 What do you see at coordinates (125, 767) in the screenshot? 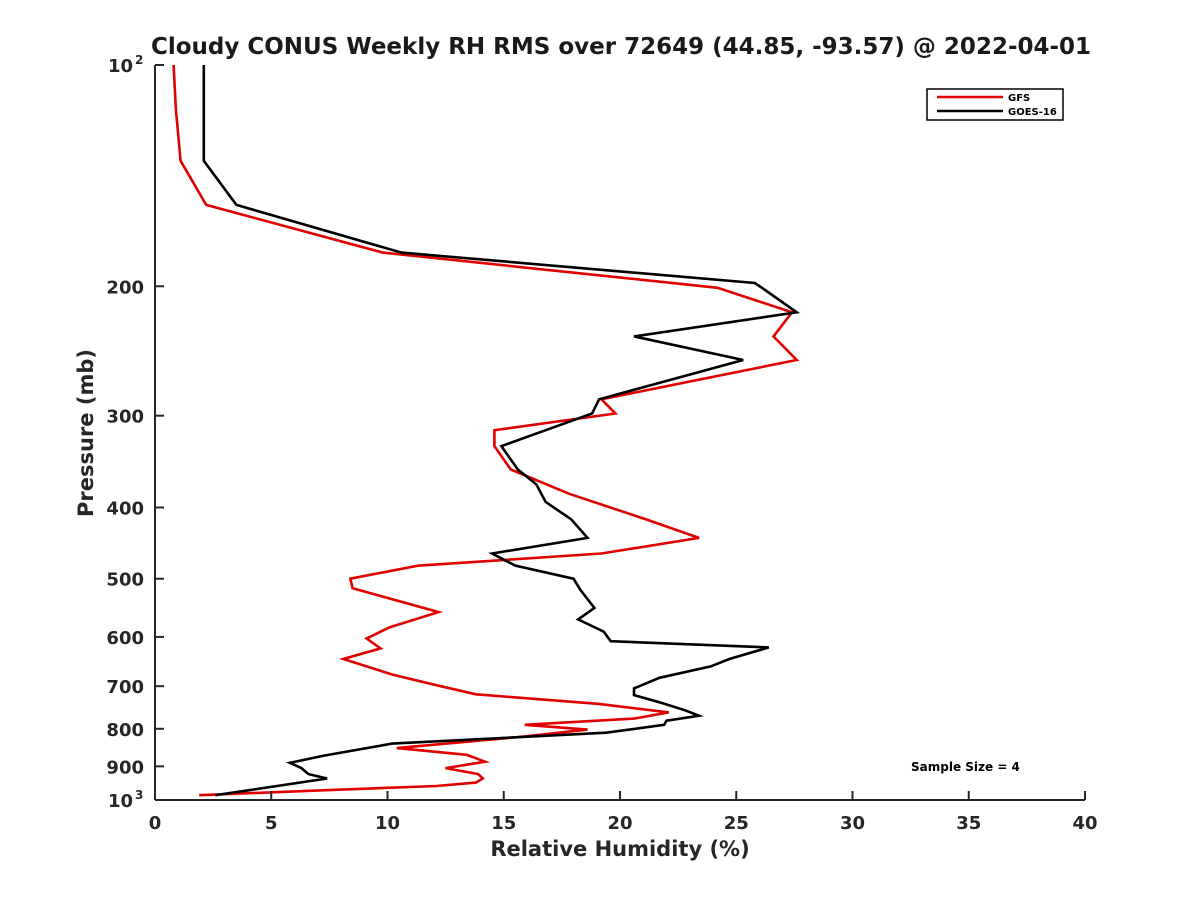
I see `y-tick-label: 900` at bounding box center [125, 767].